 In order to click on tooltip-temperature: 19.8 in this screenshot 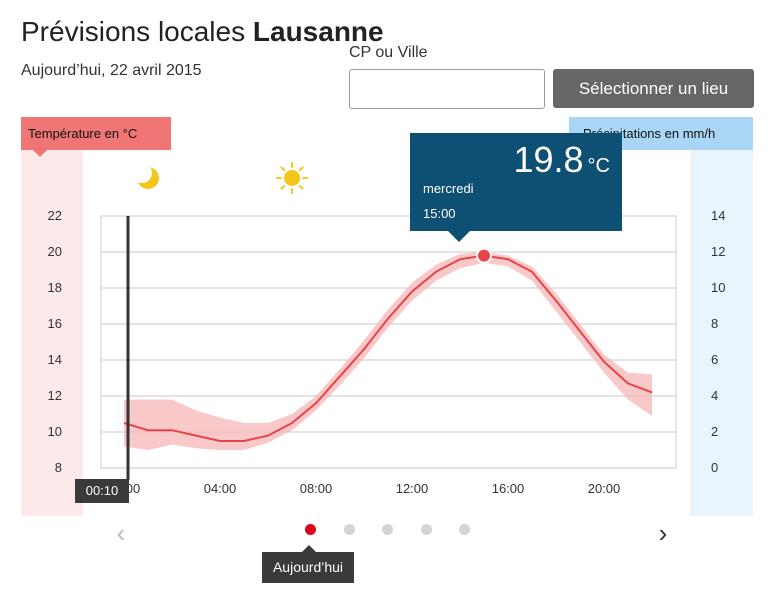, I will do `click(548, 159)`.